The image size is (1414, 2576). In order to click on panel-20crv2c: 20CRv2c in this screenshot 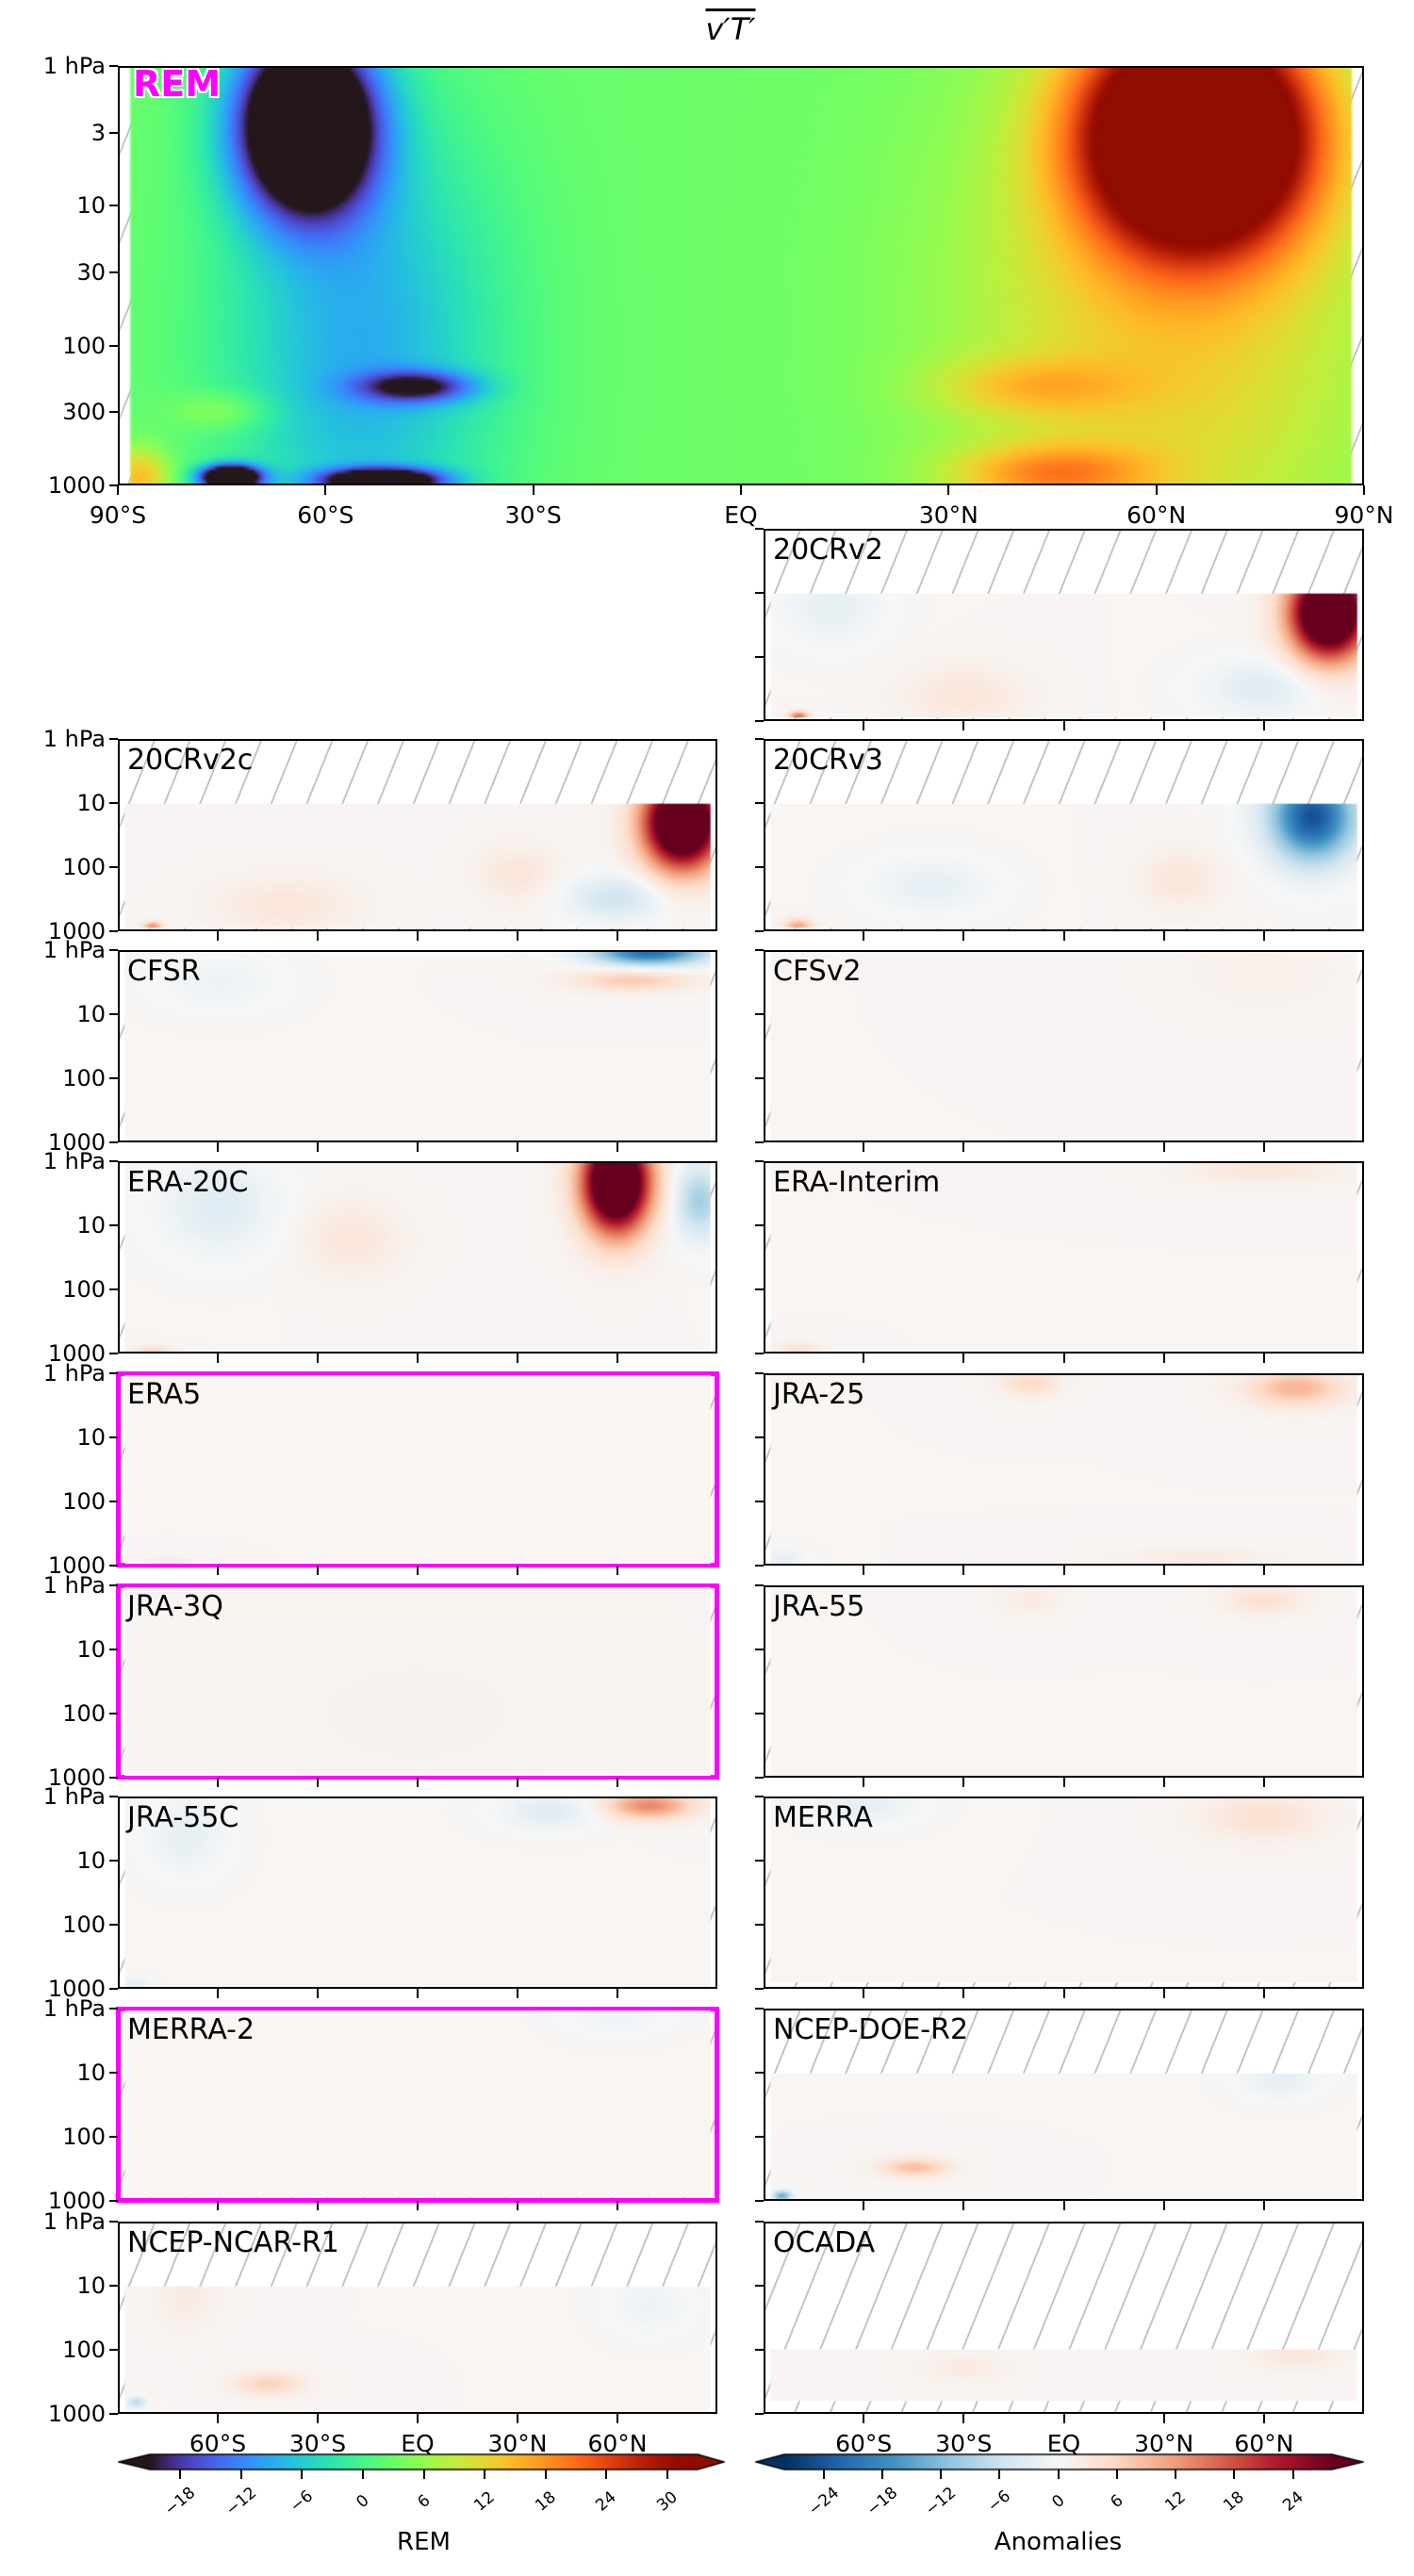, I will do `click(417, 835)`.